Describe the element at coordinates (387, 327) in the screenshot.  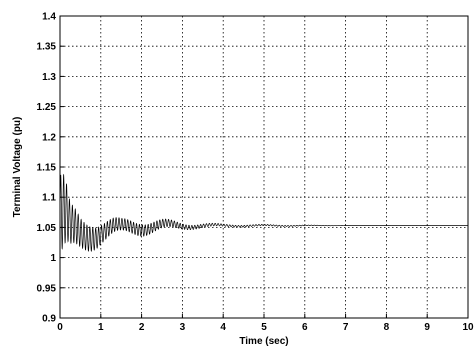
I see `x-tick-label: 8` at that location.